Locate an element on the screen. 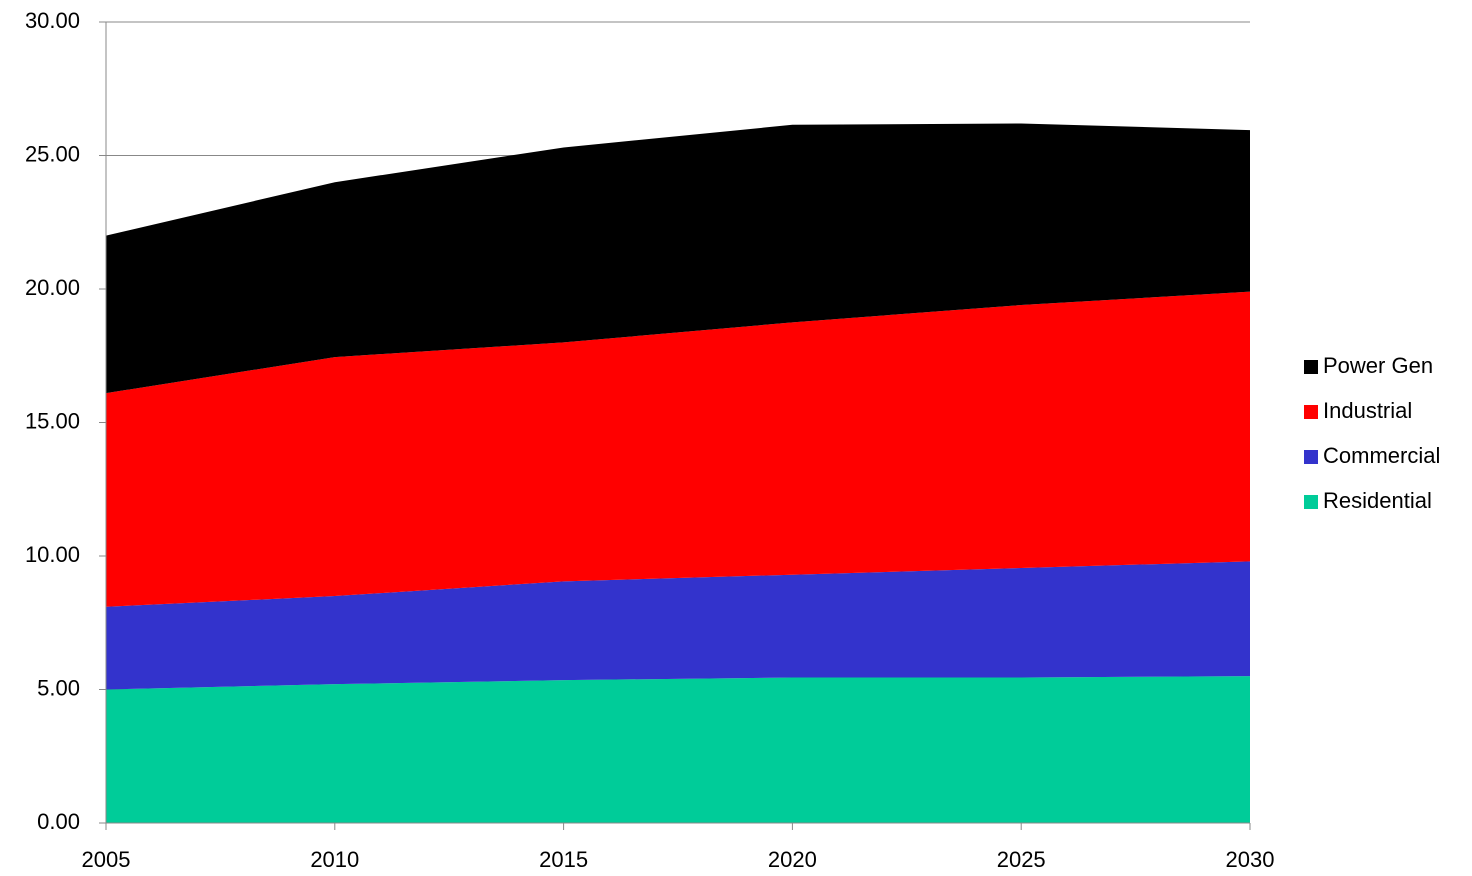  y-tick-label: 15.00 is located at coordinates (52, 420).